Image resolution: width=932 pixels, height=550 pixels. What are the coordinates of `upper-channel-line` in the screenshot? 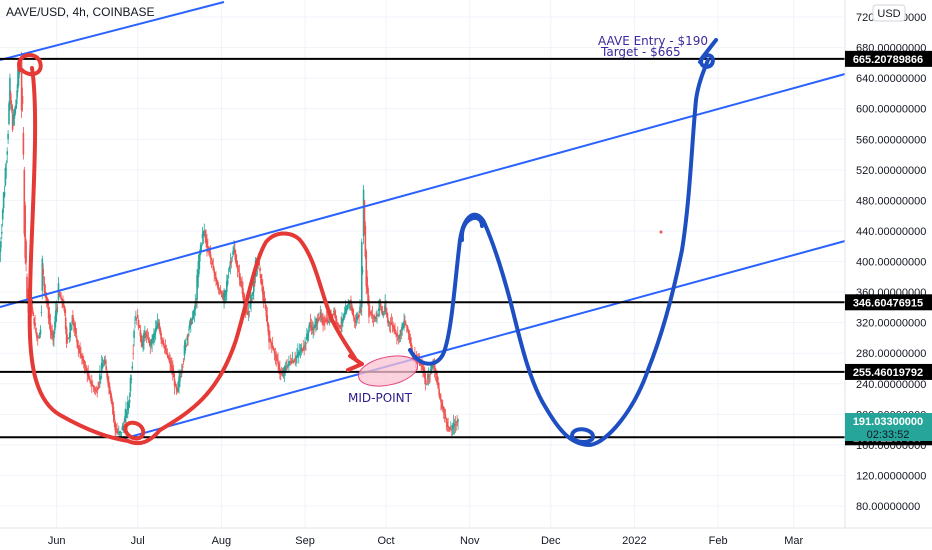 It's located at (112, 31).